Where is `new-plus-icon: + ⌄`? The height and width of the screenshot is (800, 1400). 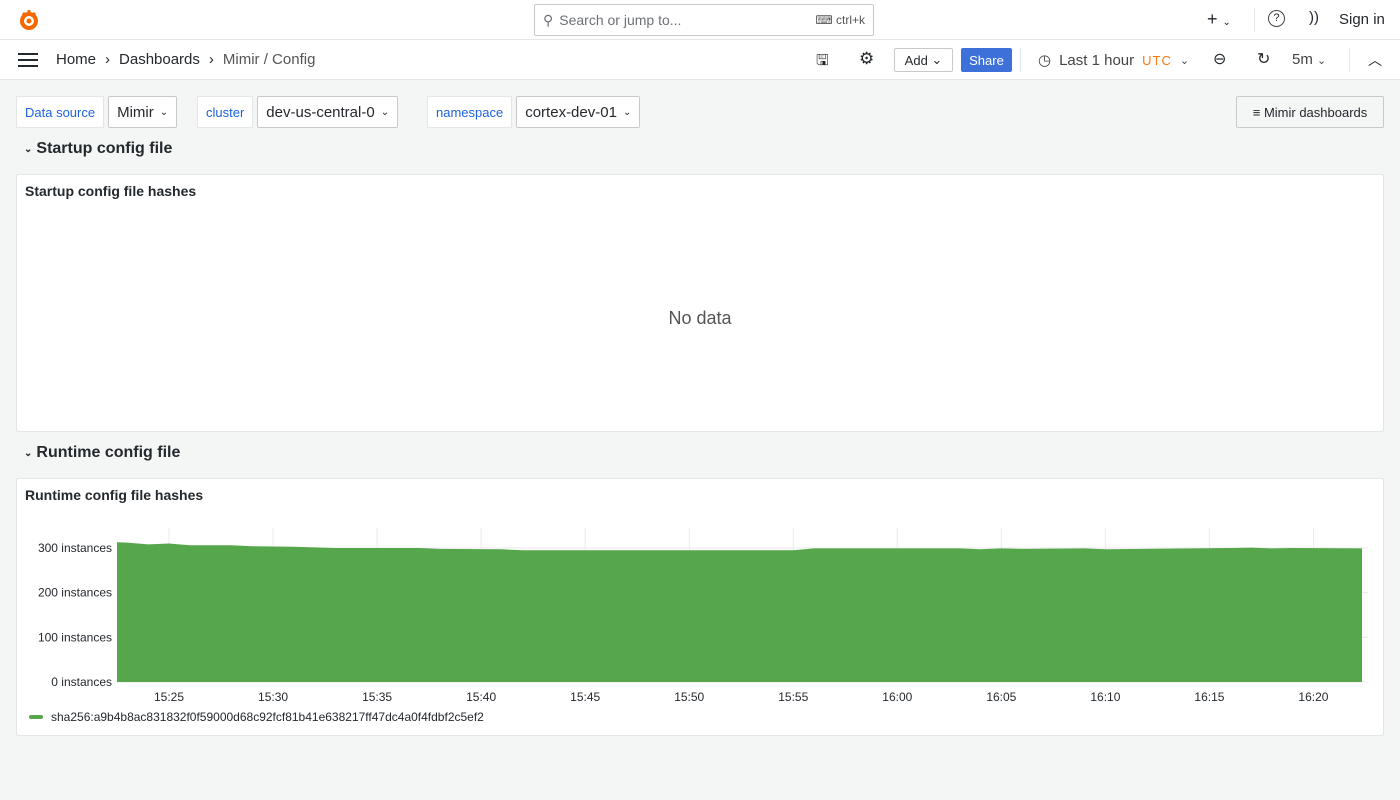
new-plus-icon: + ⌄ is located at coordinates (1219, 19).